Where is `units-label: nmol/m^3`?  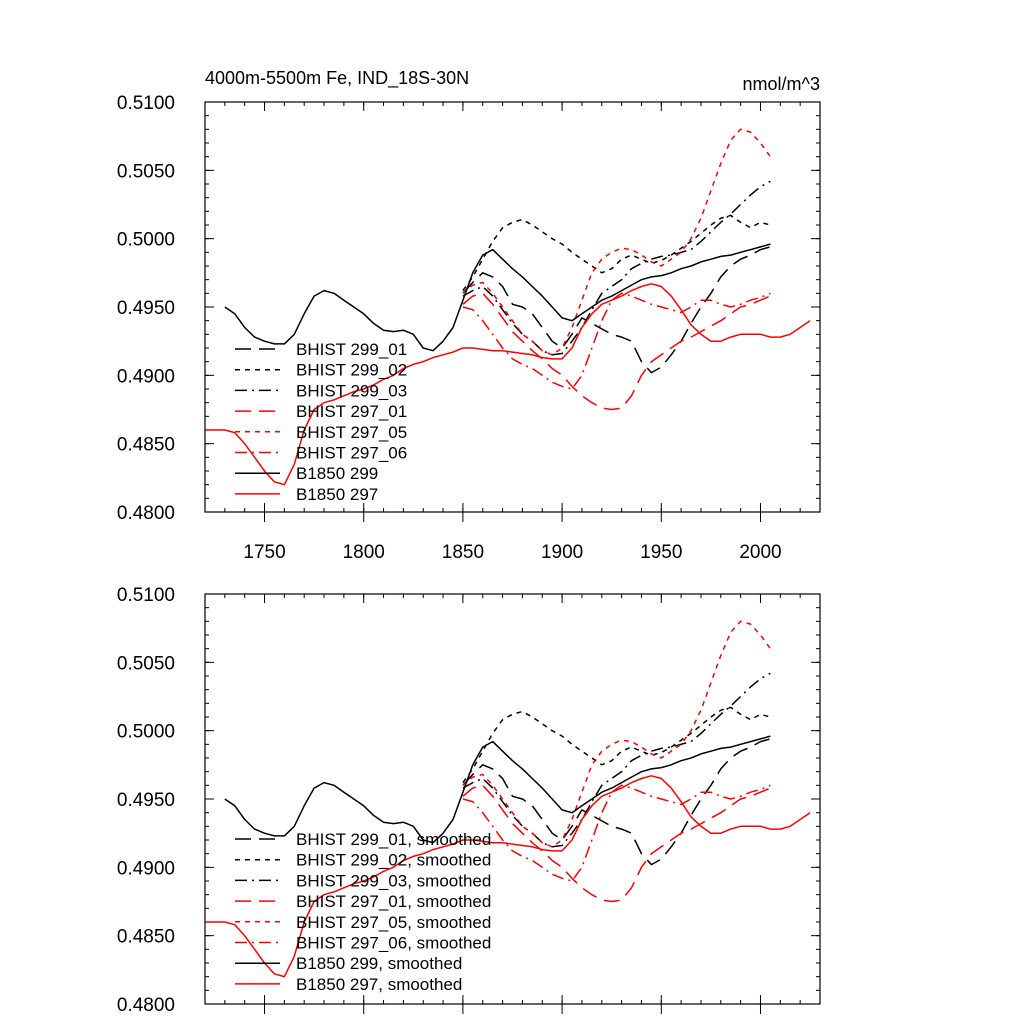 units-label: nmol/m^3 is located at coordinates (781, 84).